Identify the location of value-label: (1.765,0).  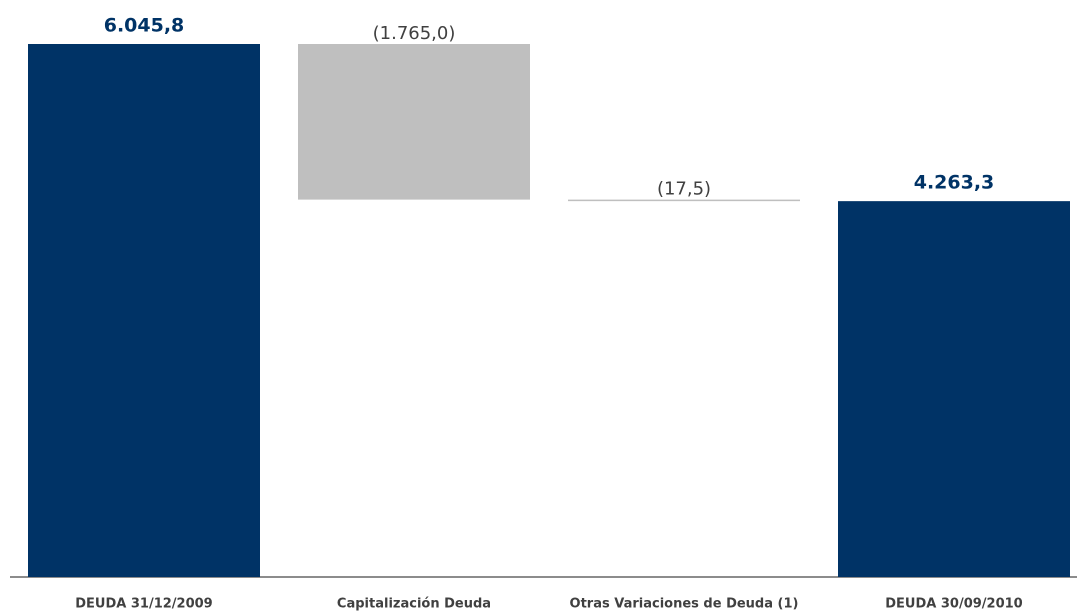
(414, 33).